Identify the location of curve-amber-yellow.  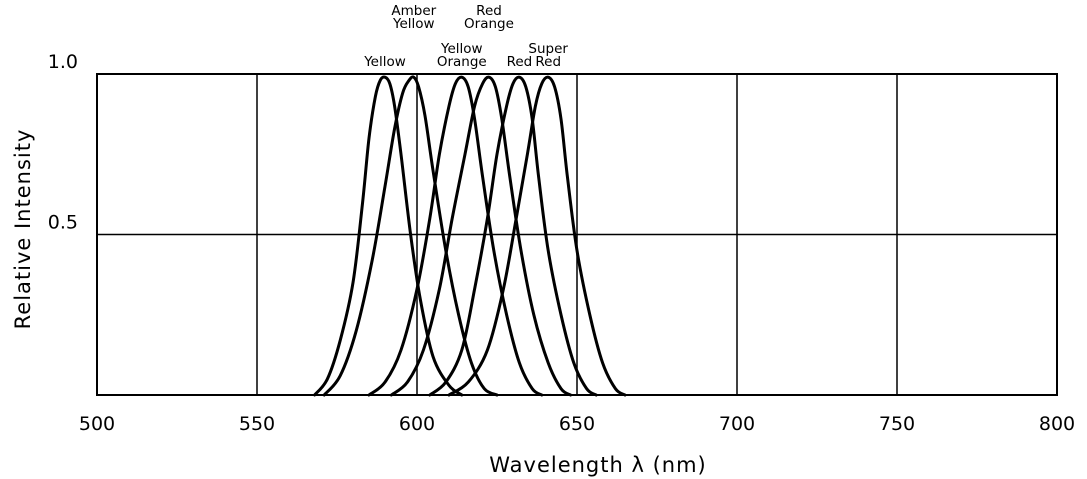
(410, 236).